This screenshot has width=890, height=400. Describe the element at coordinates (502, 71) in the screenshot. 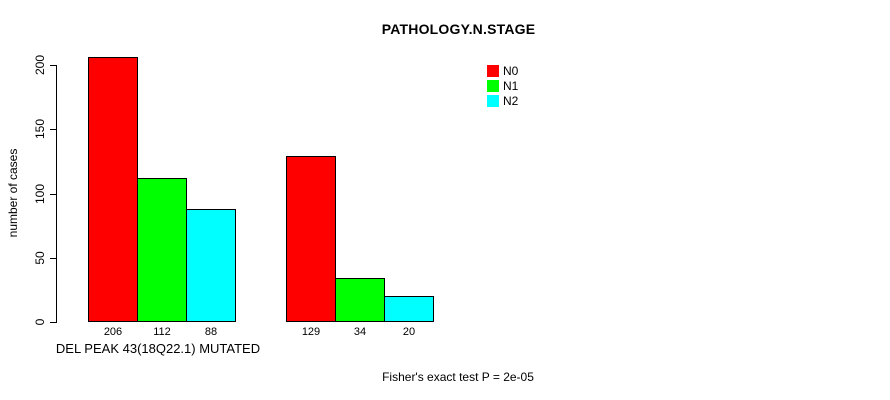

I see `legend-row-n0: N0` at that location.